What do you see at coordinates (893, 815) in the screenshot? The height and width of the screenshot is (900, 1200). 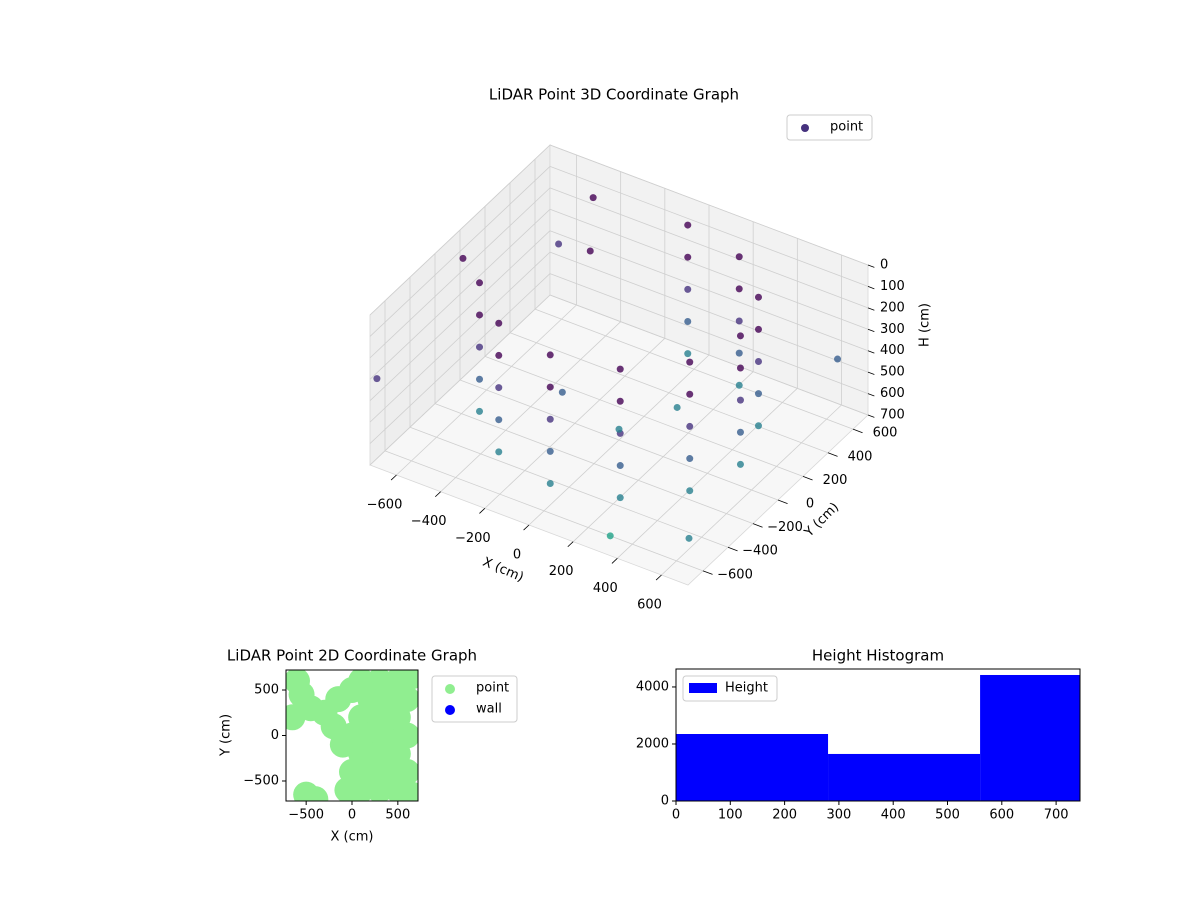 I see `x-tick-label: 400` at bounding box center [893, 815].